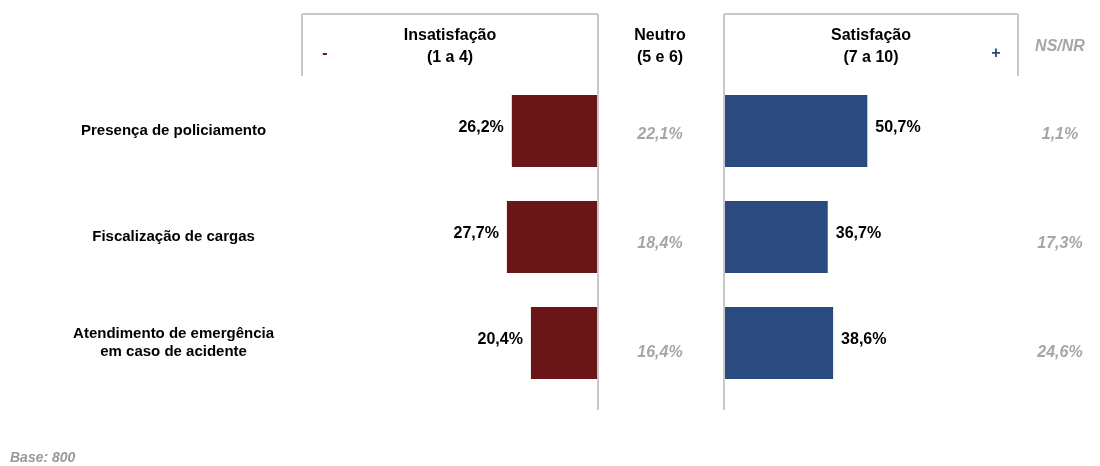 The height and width of the screenshot is (466, 1100). Describe the element at coordinates (659, 134) in the screenshot. I see `data-label: 22,1%` at that location.